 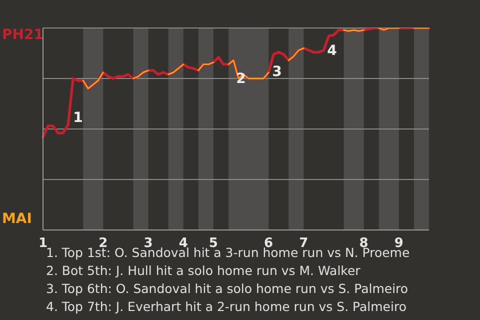 What do you see at coordinates (23, 35) in the screenshot?
I see `text: PH21` at bounding box center [23, 35].